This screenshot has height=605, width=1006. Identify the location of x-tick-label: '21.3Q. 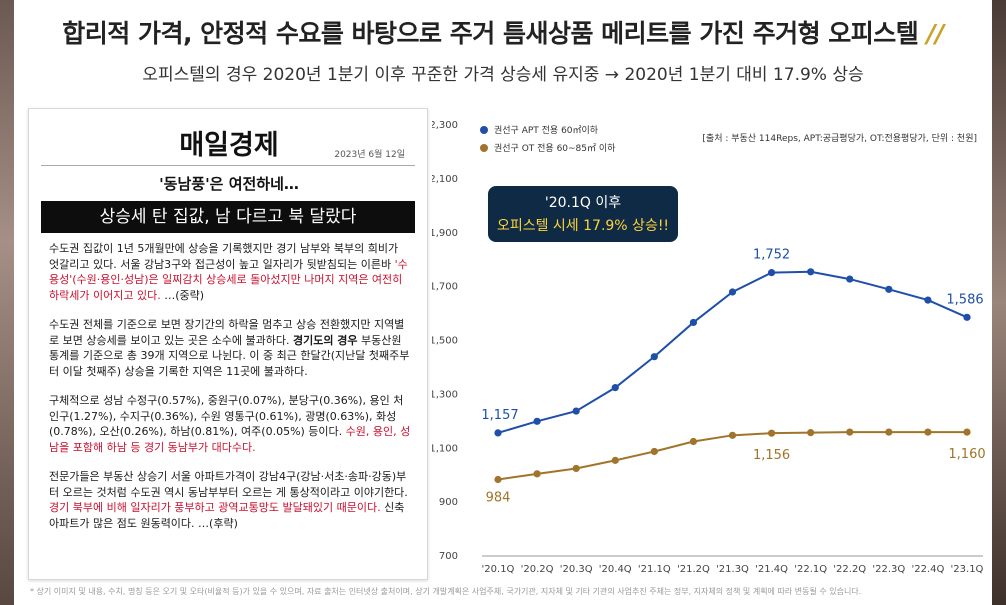
(732, 569).